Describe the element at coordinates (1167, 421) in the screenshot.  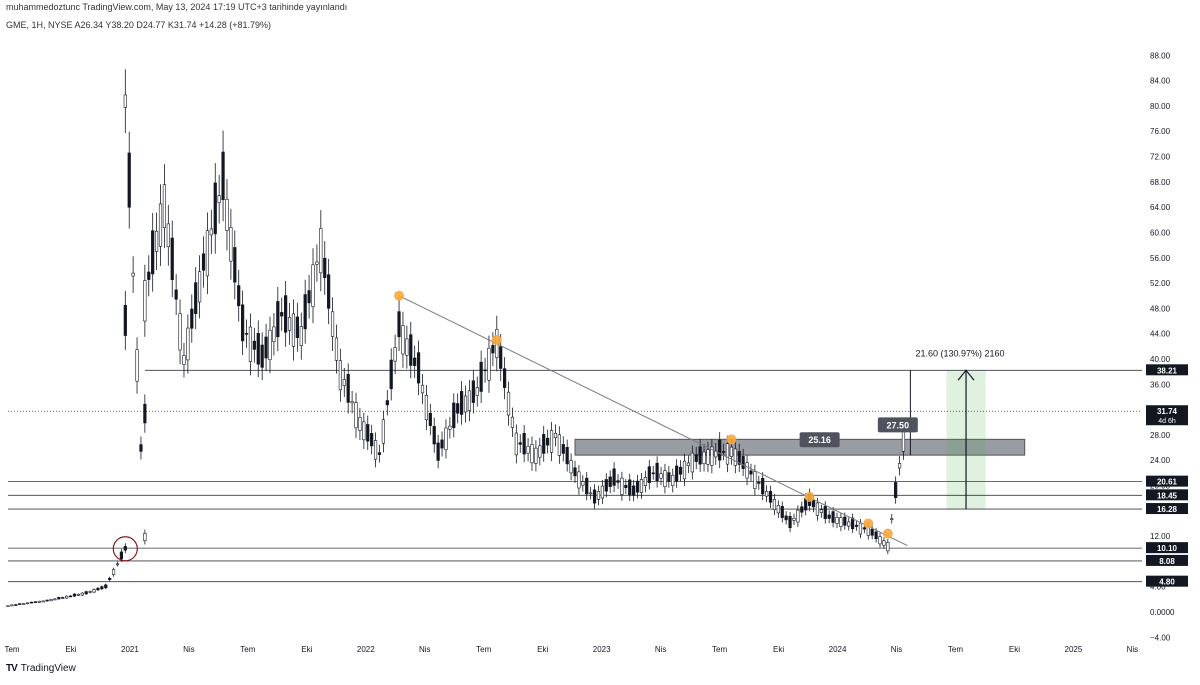
I see `price-sublabel: 4d 6h` at that location.